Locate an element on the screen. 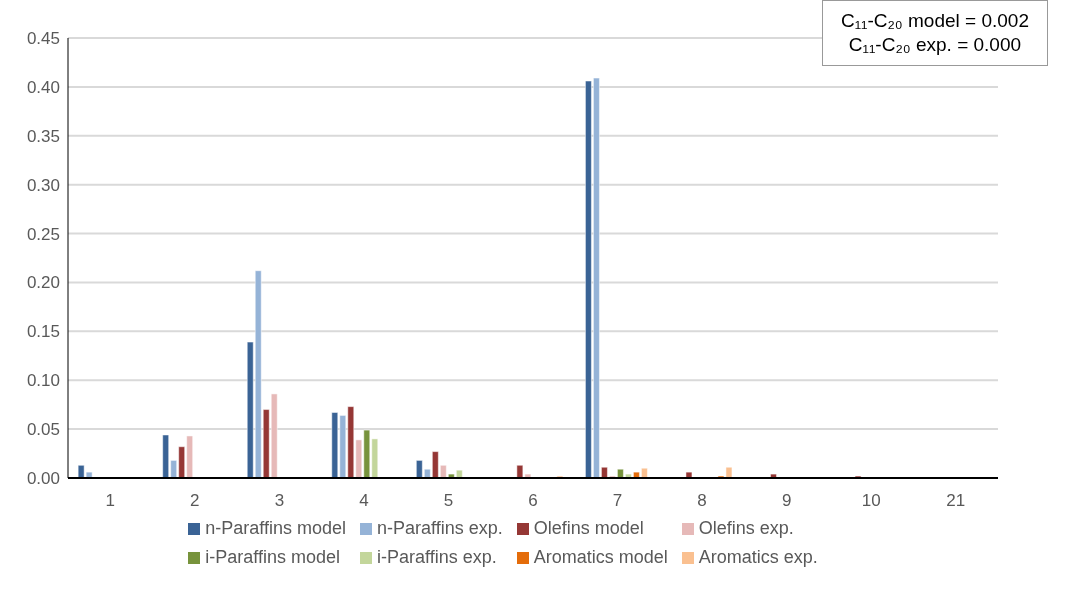  y-tick-label: 0.20 is located at coordinates (43, 283).